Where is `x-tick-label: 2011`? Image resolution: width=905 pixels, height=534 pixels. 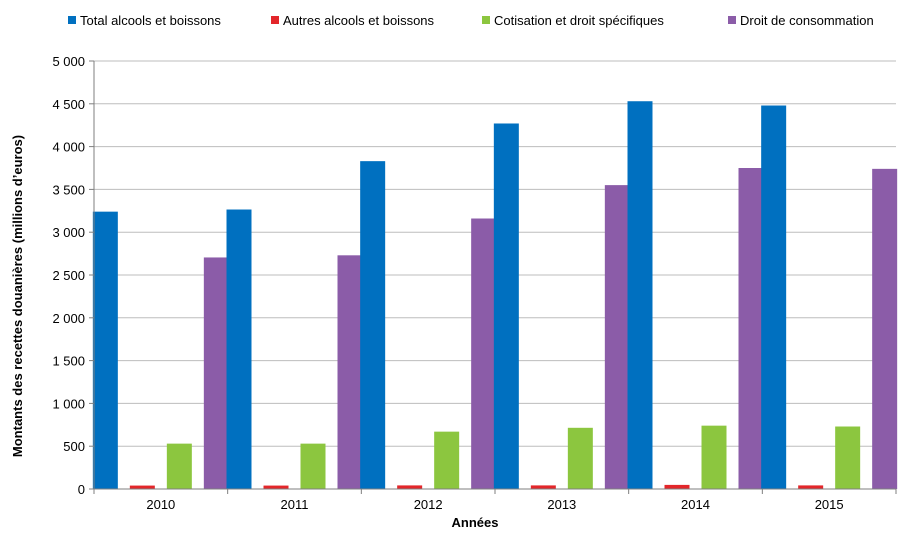 x-tick-label: 2011 is located at coordinates (295, 504).